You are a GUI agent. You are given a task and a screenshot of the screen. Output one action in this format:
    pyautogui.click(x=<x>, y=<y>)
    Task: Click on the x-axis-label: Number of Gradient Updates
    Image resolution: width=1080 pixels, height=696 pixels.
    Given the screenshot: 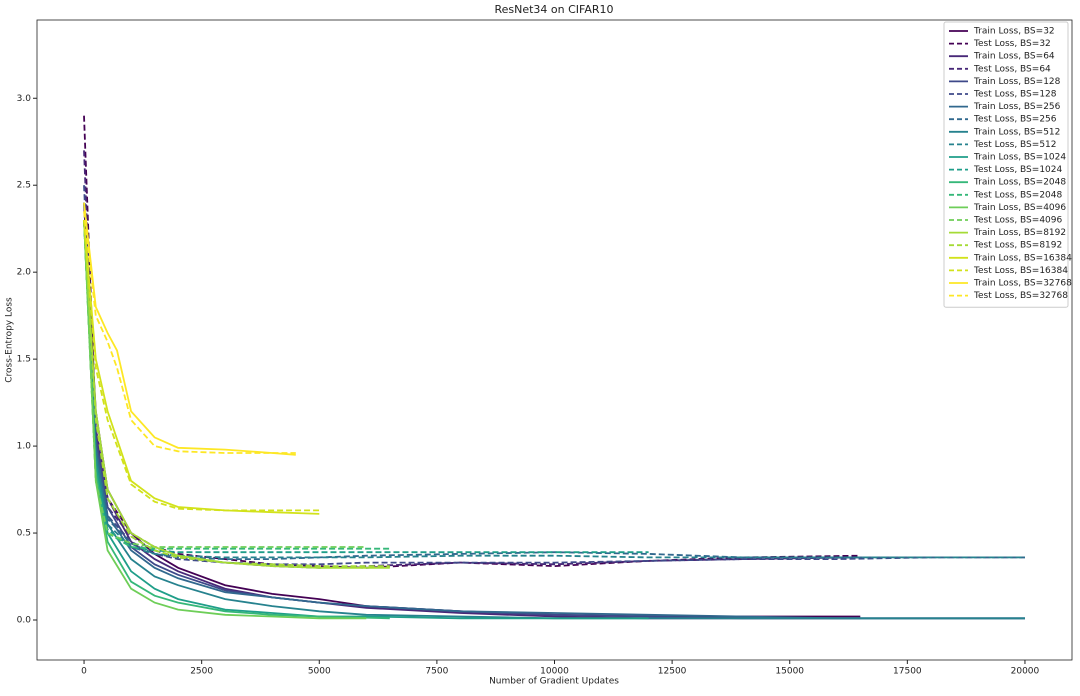 What is the action you would take?
    pyautogui.click(x=554, y=682)
    